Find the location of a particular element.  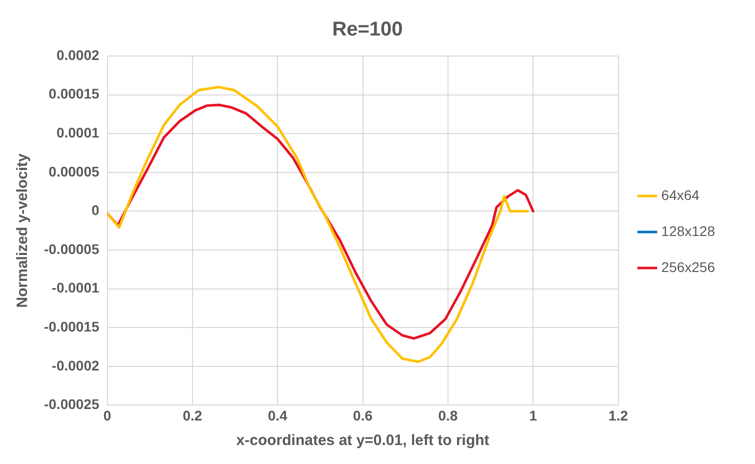

y-tick-label: 0 is located at coordinates (95, 210).